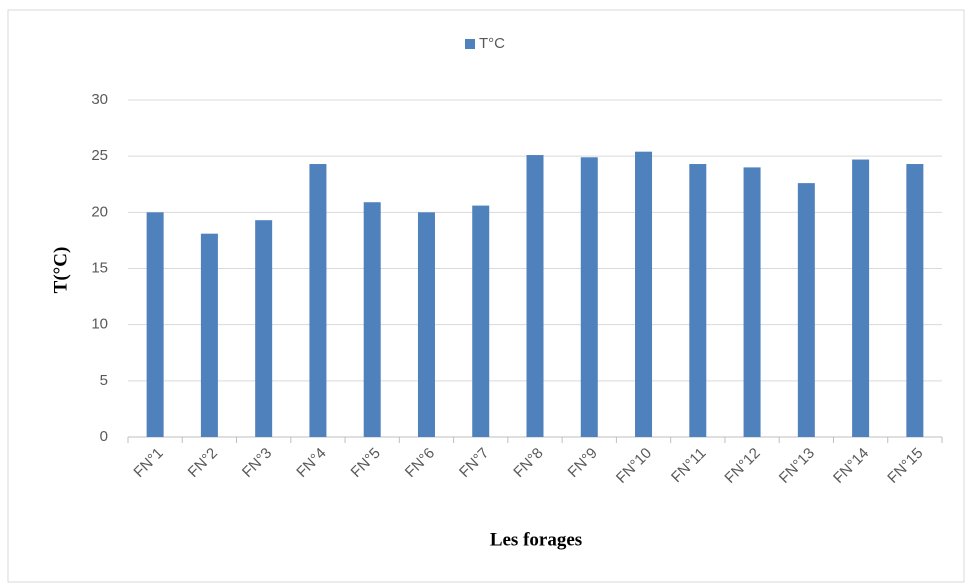 Image resolution: width=966 pixels, height=585 pixels. I want to click on x-tick-label: FN°15, so click(905, 466).